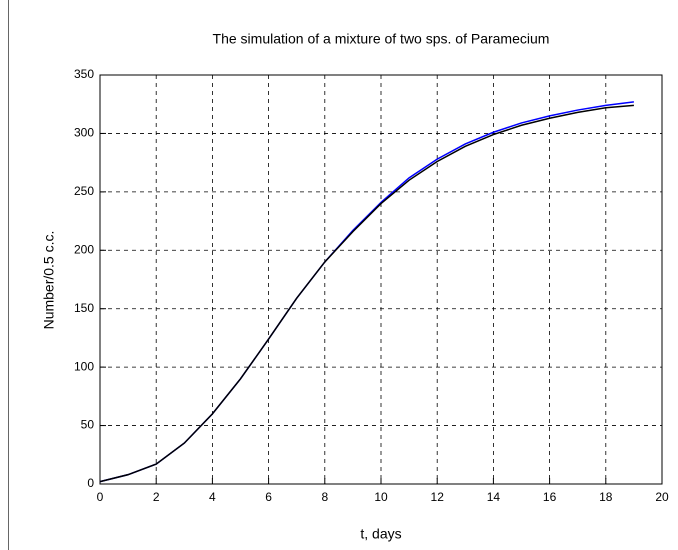  Describe the element at coordinates (662, 497) in the screenshot. I see `x-tick-label: 20` at that location.